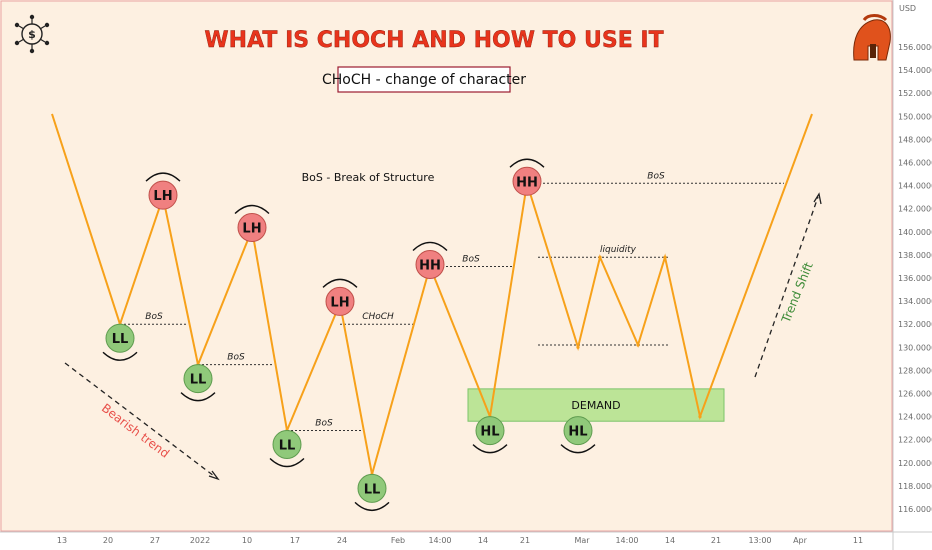 This screenshot has height=550, width=932. I want to click on demand-zone-label: DEMAND, so click(595, 405).